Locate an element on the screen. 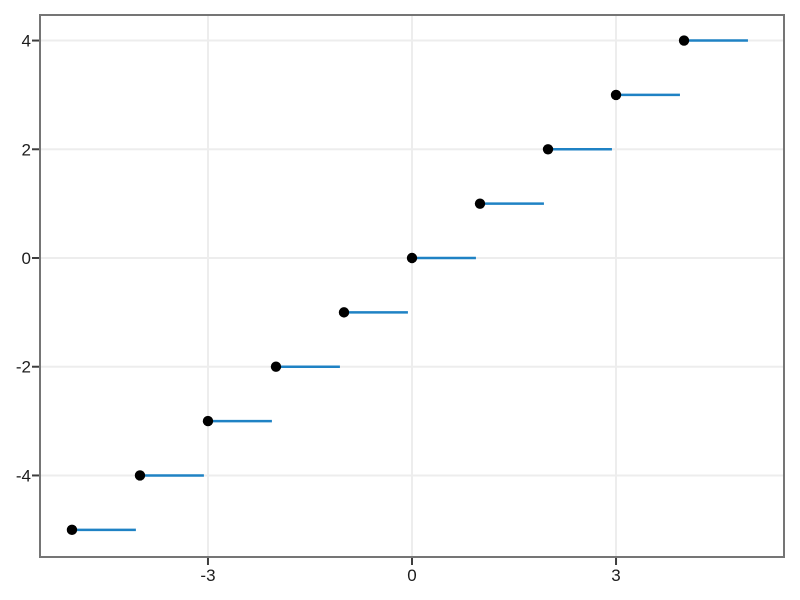 The width and height of the screenshot is (800, 600). y-tick-label: -4 is located at coordinates (23, 475).